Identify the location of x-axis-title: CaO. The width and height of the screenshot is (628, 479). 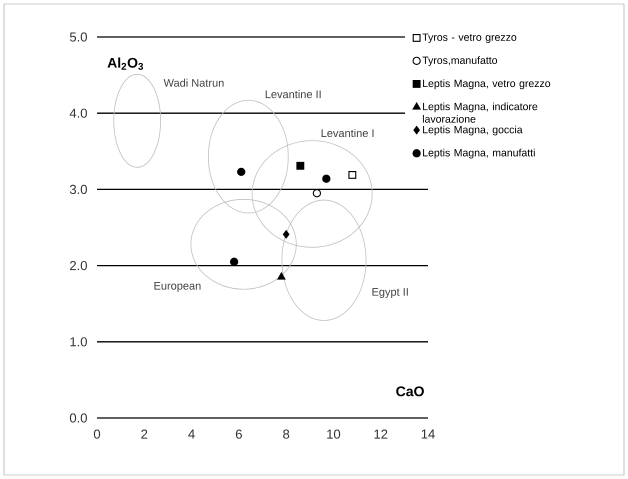
(410, 391).